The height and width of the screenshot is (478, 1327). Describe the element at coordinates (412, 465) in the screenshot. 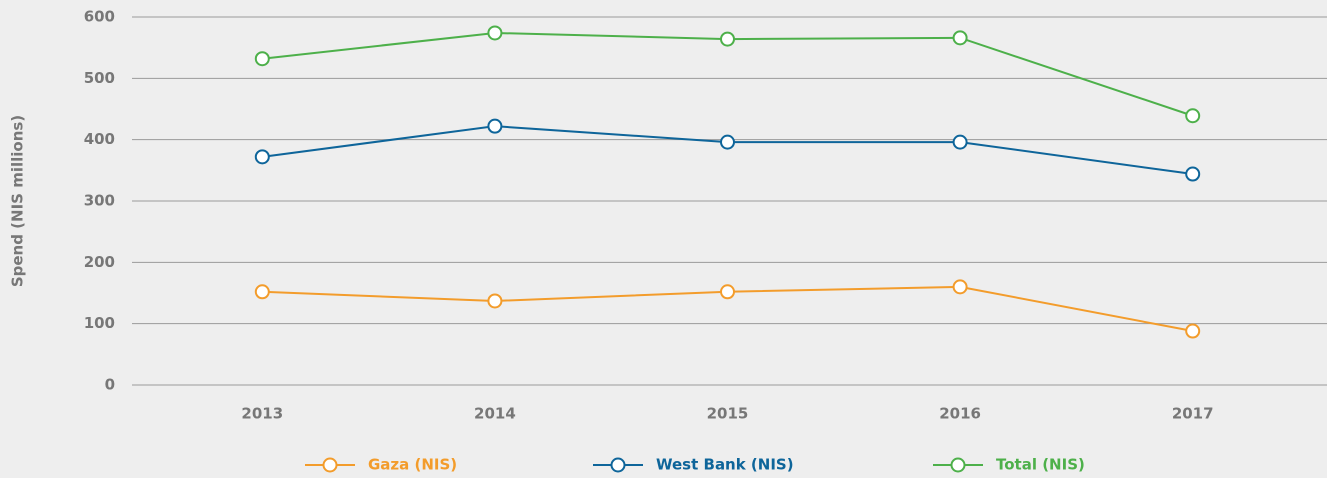

I see `legend-label: Gaza (NIS)` at that location.